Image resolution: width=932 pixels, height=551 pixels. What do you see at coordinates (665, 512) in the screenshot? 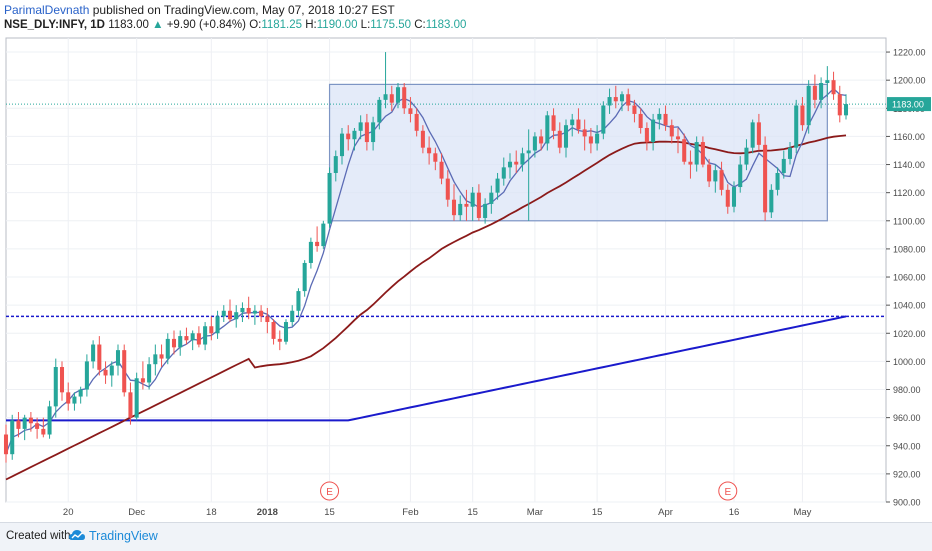
I see `x-tick-label: Apr` at bounding box center [665, 512].